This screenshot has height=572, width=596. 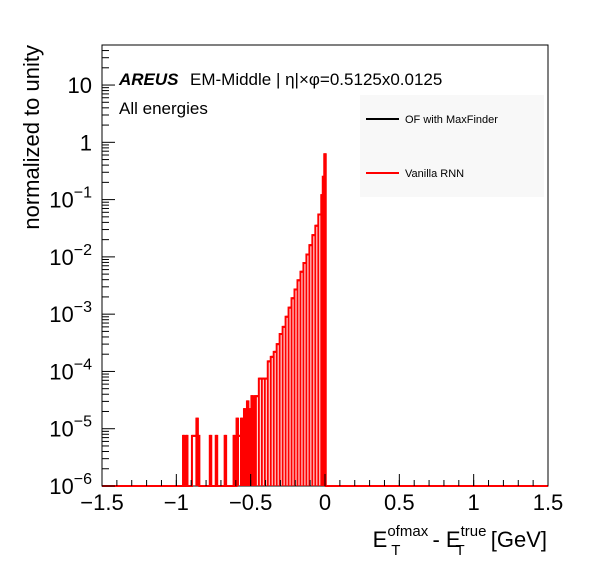 What do you see at coordinates (163, 108) in the screenshot?
I see `annotation-line2: All energies` at bounding box center [163, 108].